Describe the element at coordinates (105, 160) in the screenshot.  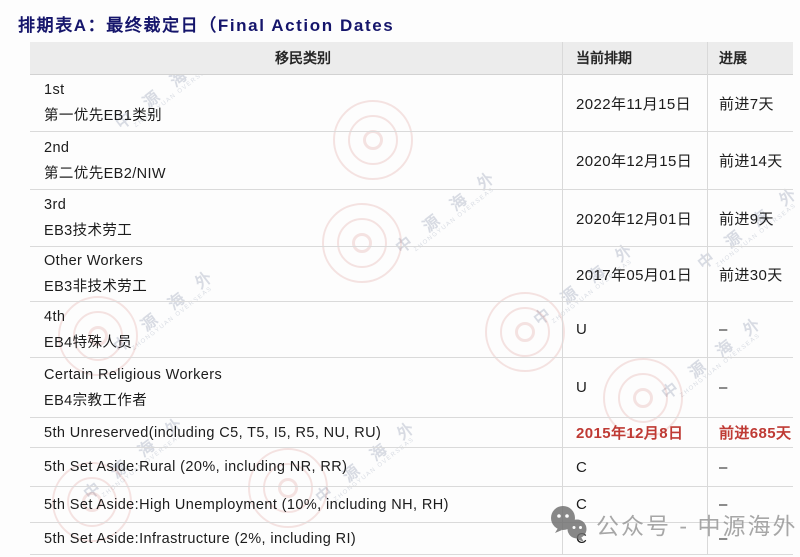
I see `category-cell: 2nd 第二优先EB2/NIW` at that location.